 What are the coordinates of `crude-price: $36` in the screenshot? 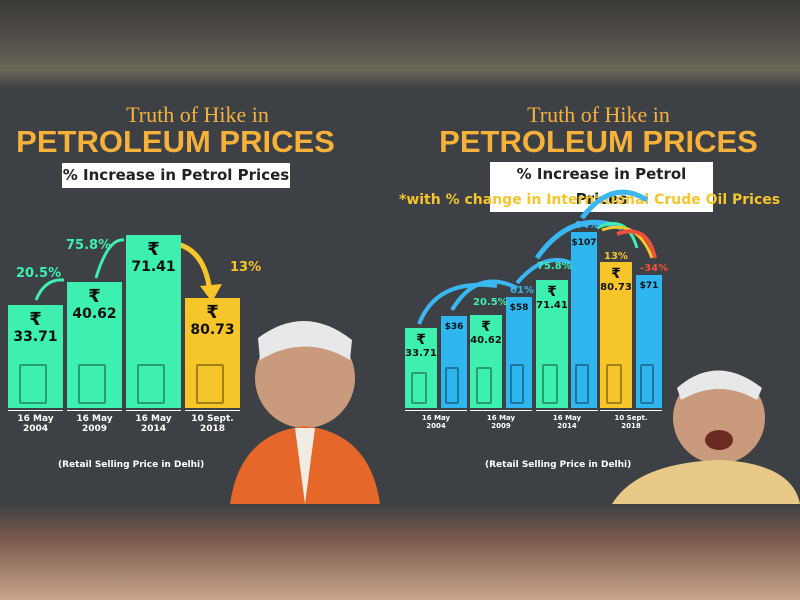 It's located at (454, 327).